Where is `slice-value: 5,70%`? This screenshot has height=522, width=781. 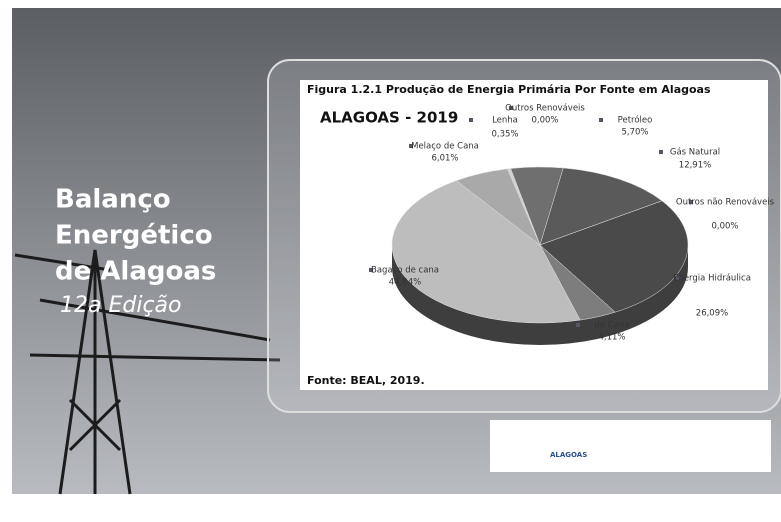
slice-value: 5,70% is located at coordinates (634, 133).